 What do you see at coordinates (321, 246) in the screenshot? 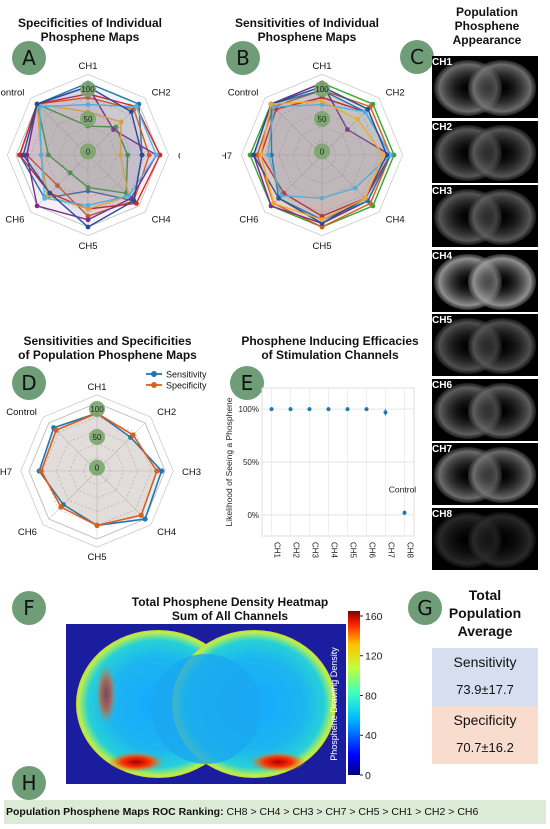
I see `radar-b-axis-label: CH5` at bounding box center [321, 246].